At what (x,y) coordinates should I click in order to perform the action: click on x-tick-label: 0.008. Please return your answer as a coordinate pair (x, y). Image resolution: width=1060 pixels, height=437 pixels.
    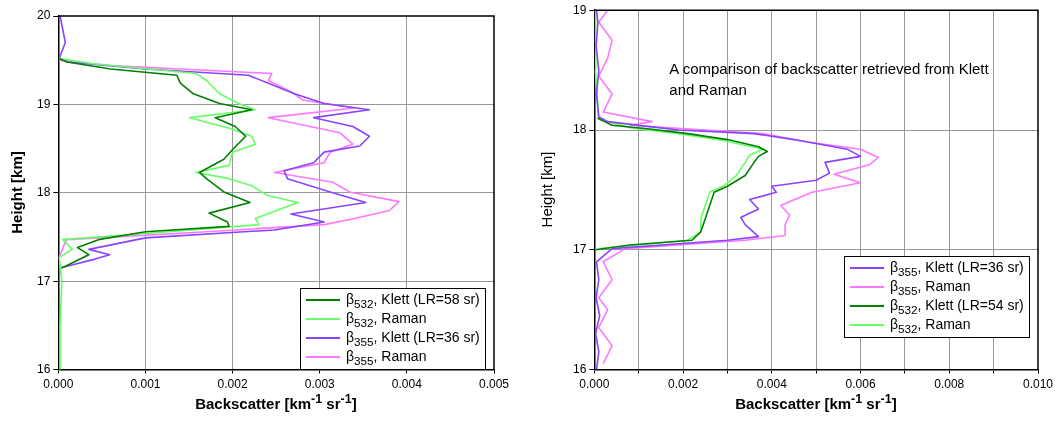
    Looking at the image, I should click on (949, 384).